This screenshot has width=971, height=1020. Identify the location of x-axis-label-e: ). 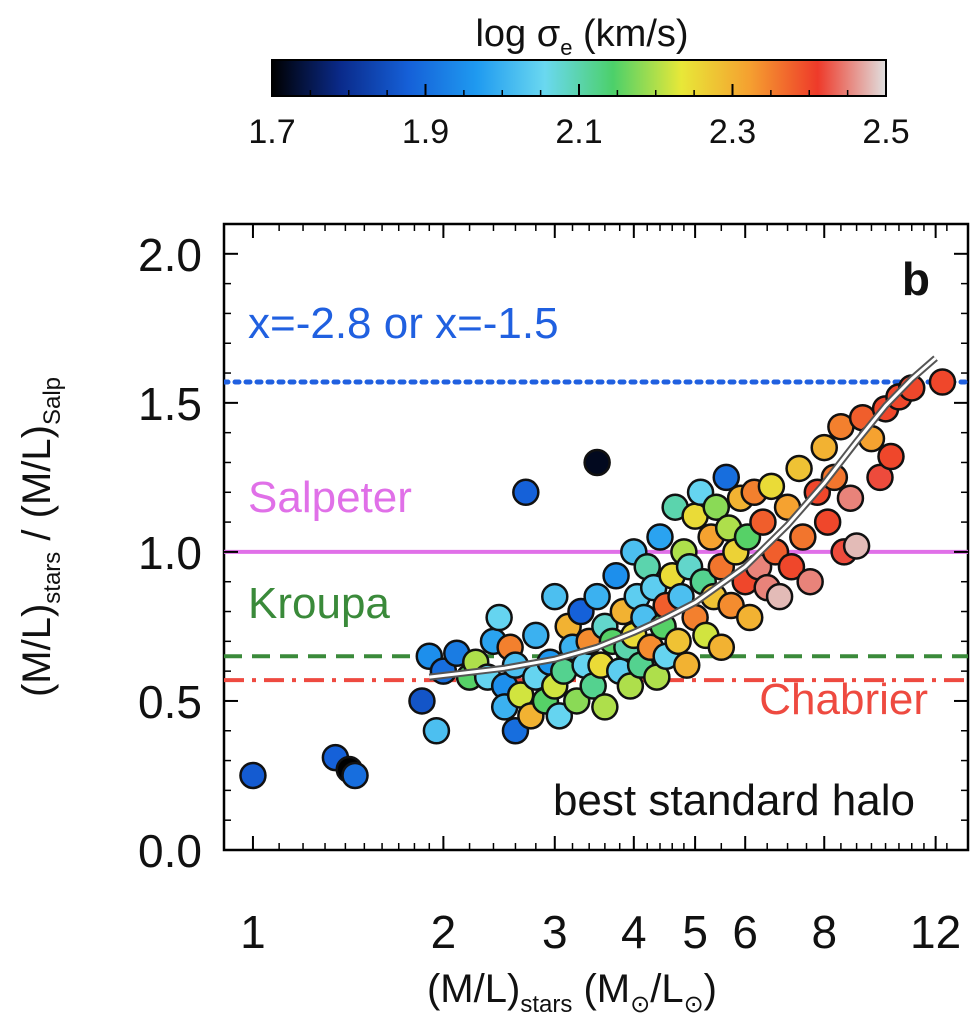
(710, 989).